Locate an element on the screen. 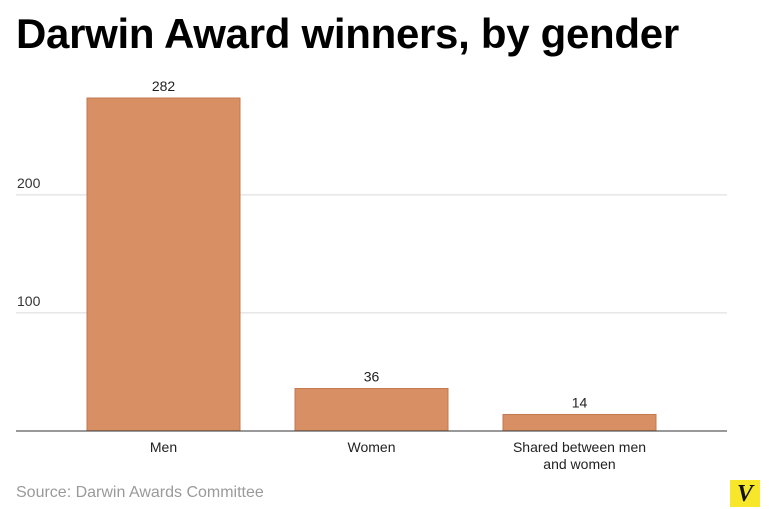  data-label-0: 282 is located at coordinates (164, 86).